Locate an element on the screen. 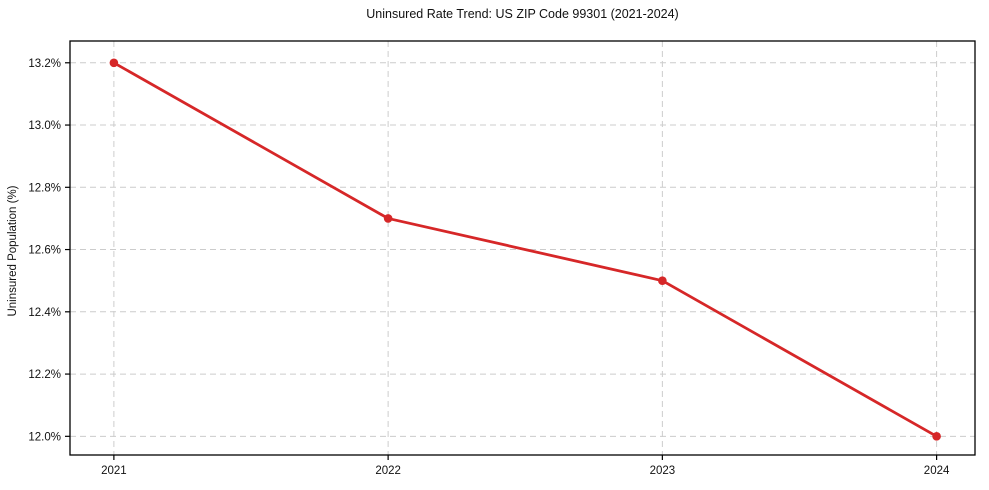 The width and height of the screenshot is (989, 490). y-tick-label: 12.2% is located at coordinates (44, 375).